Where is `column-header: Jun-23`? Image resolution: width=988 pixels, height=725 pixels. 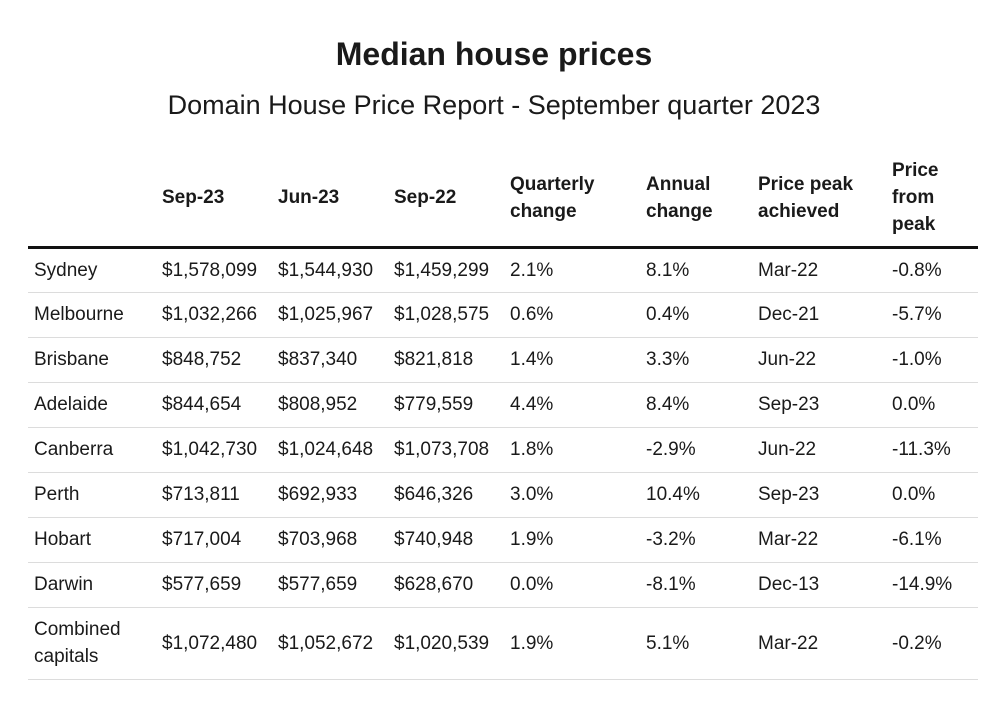 column-header: Jun-23 is located at coordinates (309, 198).